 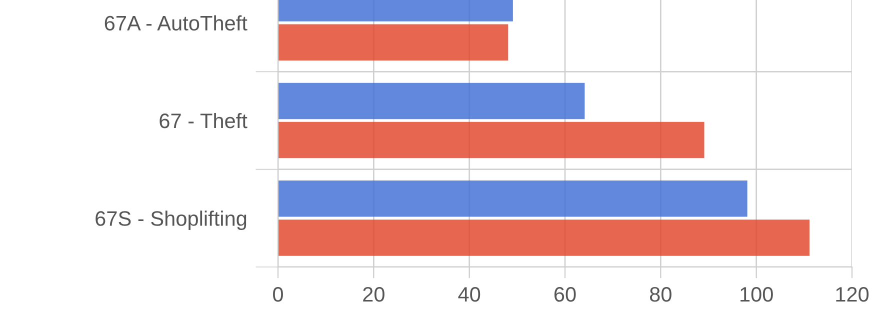 I want to click on y-tick-label: 67S - Shoplifting, so click(x=171, y=220).